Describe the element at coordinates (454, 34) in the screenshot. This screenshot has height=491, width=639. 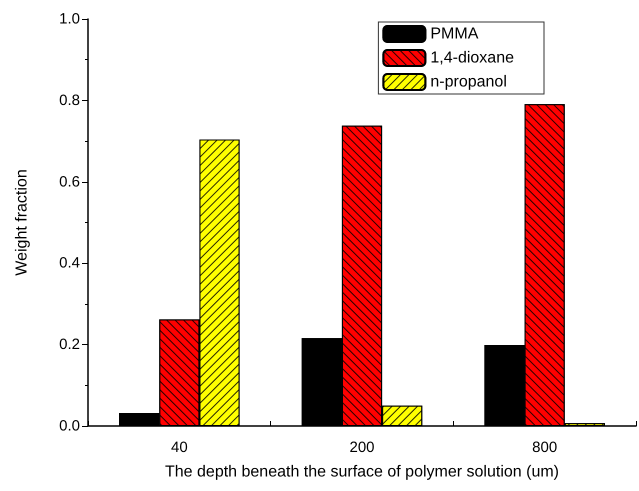
I see `legend-label: PMMA` at that location.